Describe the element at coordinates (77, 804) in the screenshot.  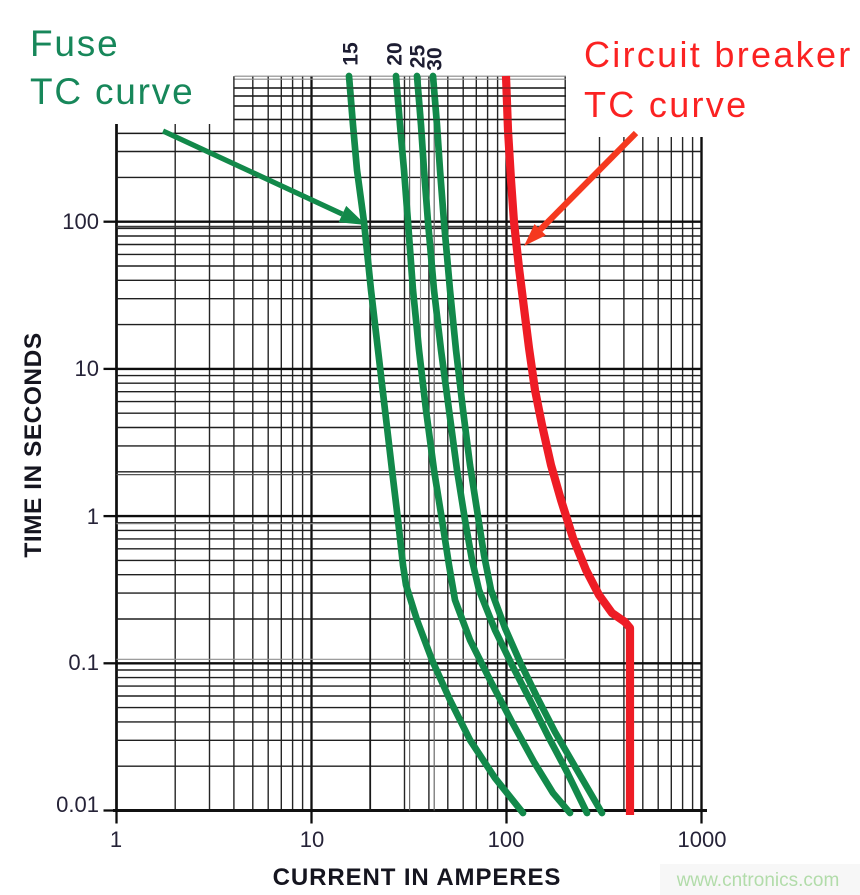
I see `svg-text: 0.01` at that location.